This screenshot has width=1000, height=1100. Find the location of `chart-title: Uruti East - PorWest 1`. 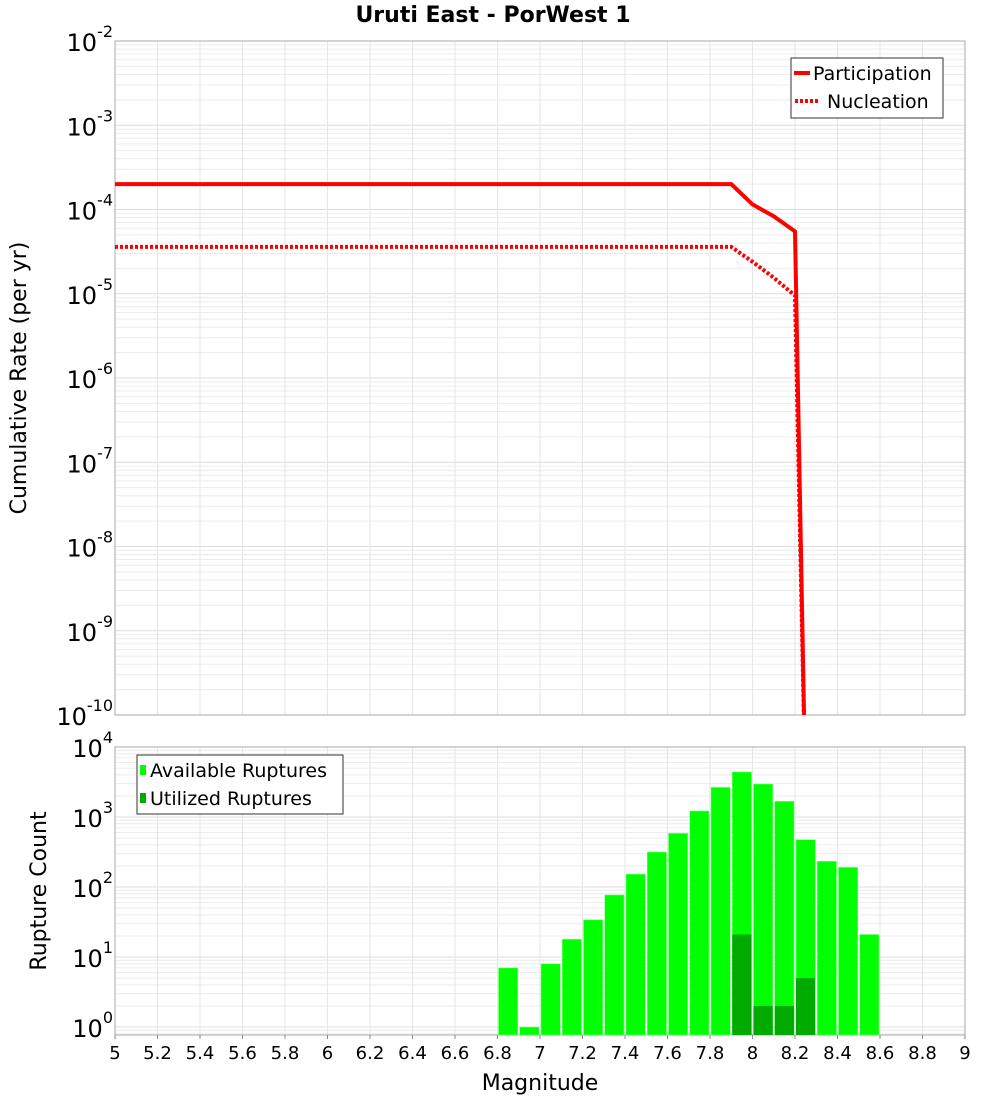

chart-title: Uruti East - PorWest 1 is located at coordinates (492, 15).